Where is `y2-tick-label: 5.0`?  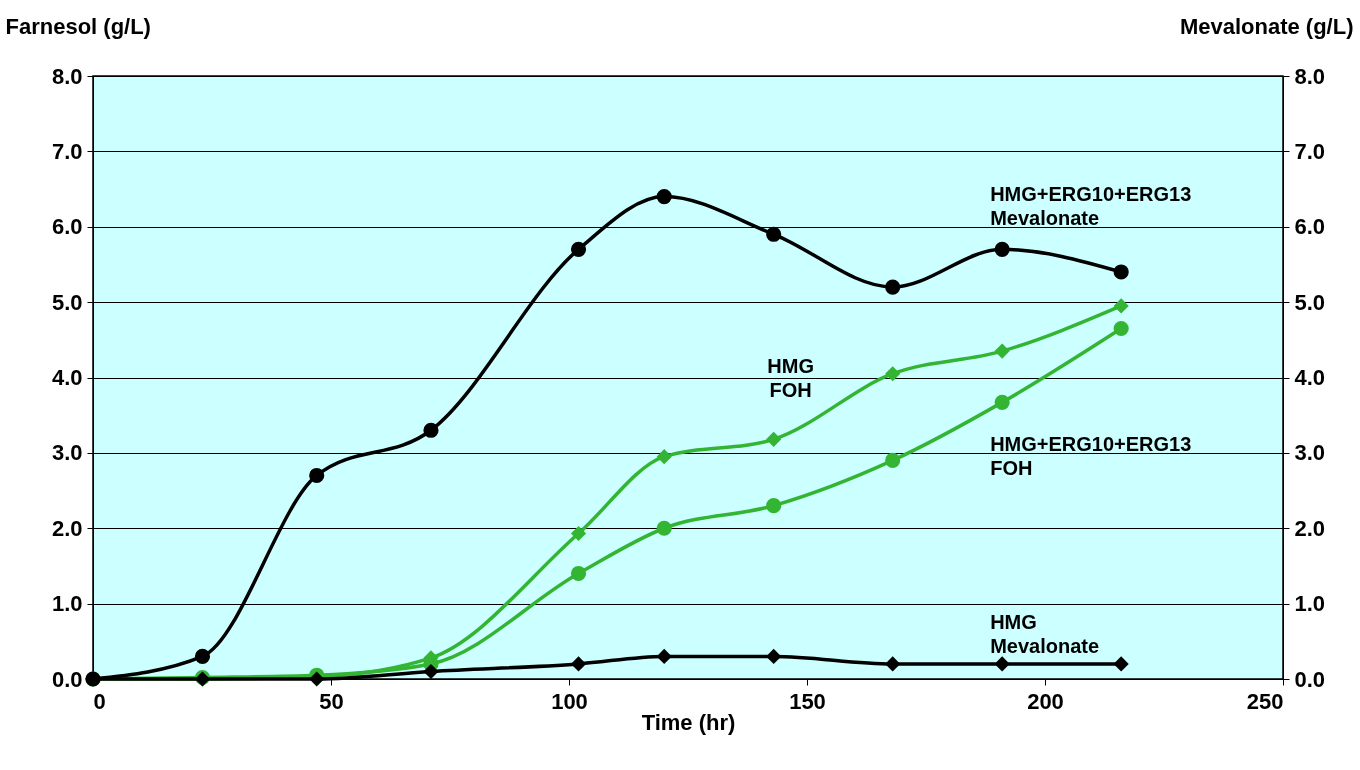 y2-tick-label: 5.0 is located at coordinates (1310, 302).